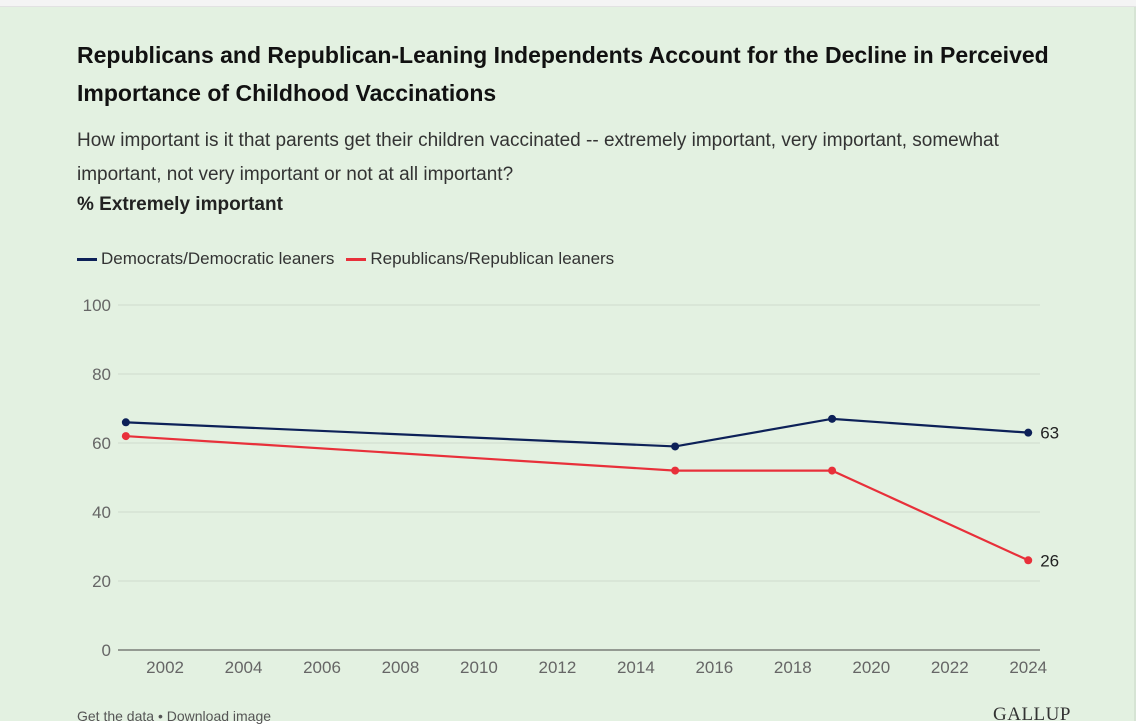 The height and width of the screenshot is (726, 1136). What do you see at coordinates (1032, 714) in the screenshot?
I see `gallup-logo: GALLUP` at bounding box center [1032, 714].